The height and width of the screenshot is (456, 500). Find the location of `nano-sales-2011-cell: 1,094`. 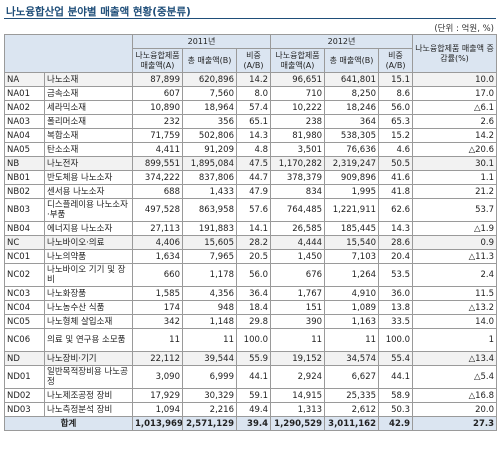

nano-sales-2011-cell: 1,094 is located at coordinates (157, 409).